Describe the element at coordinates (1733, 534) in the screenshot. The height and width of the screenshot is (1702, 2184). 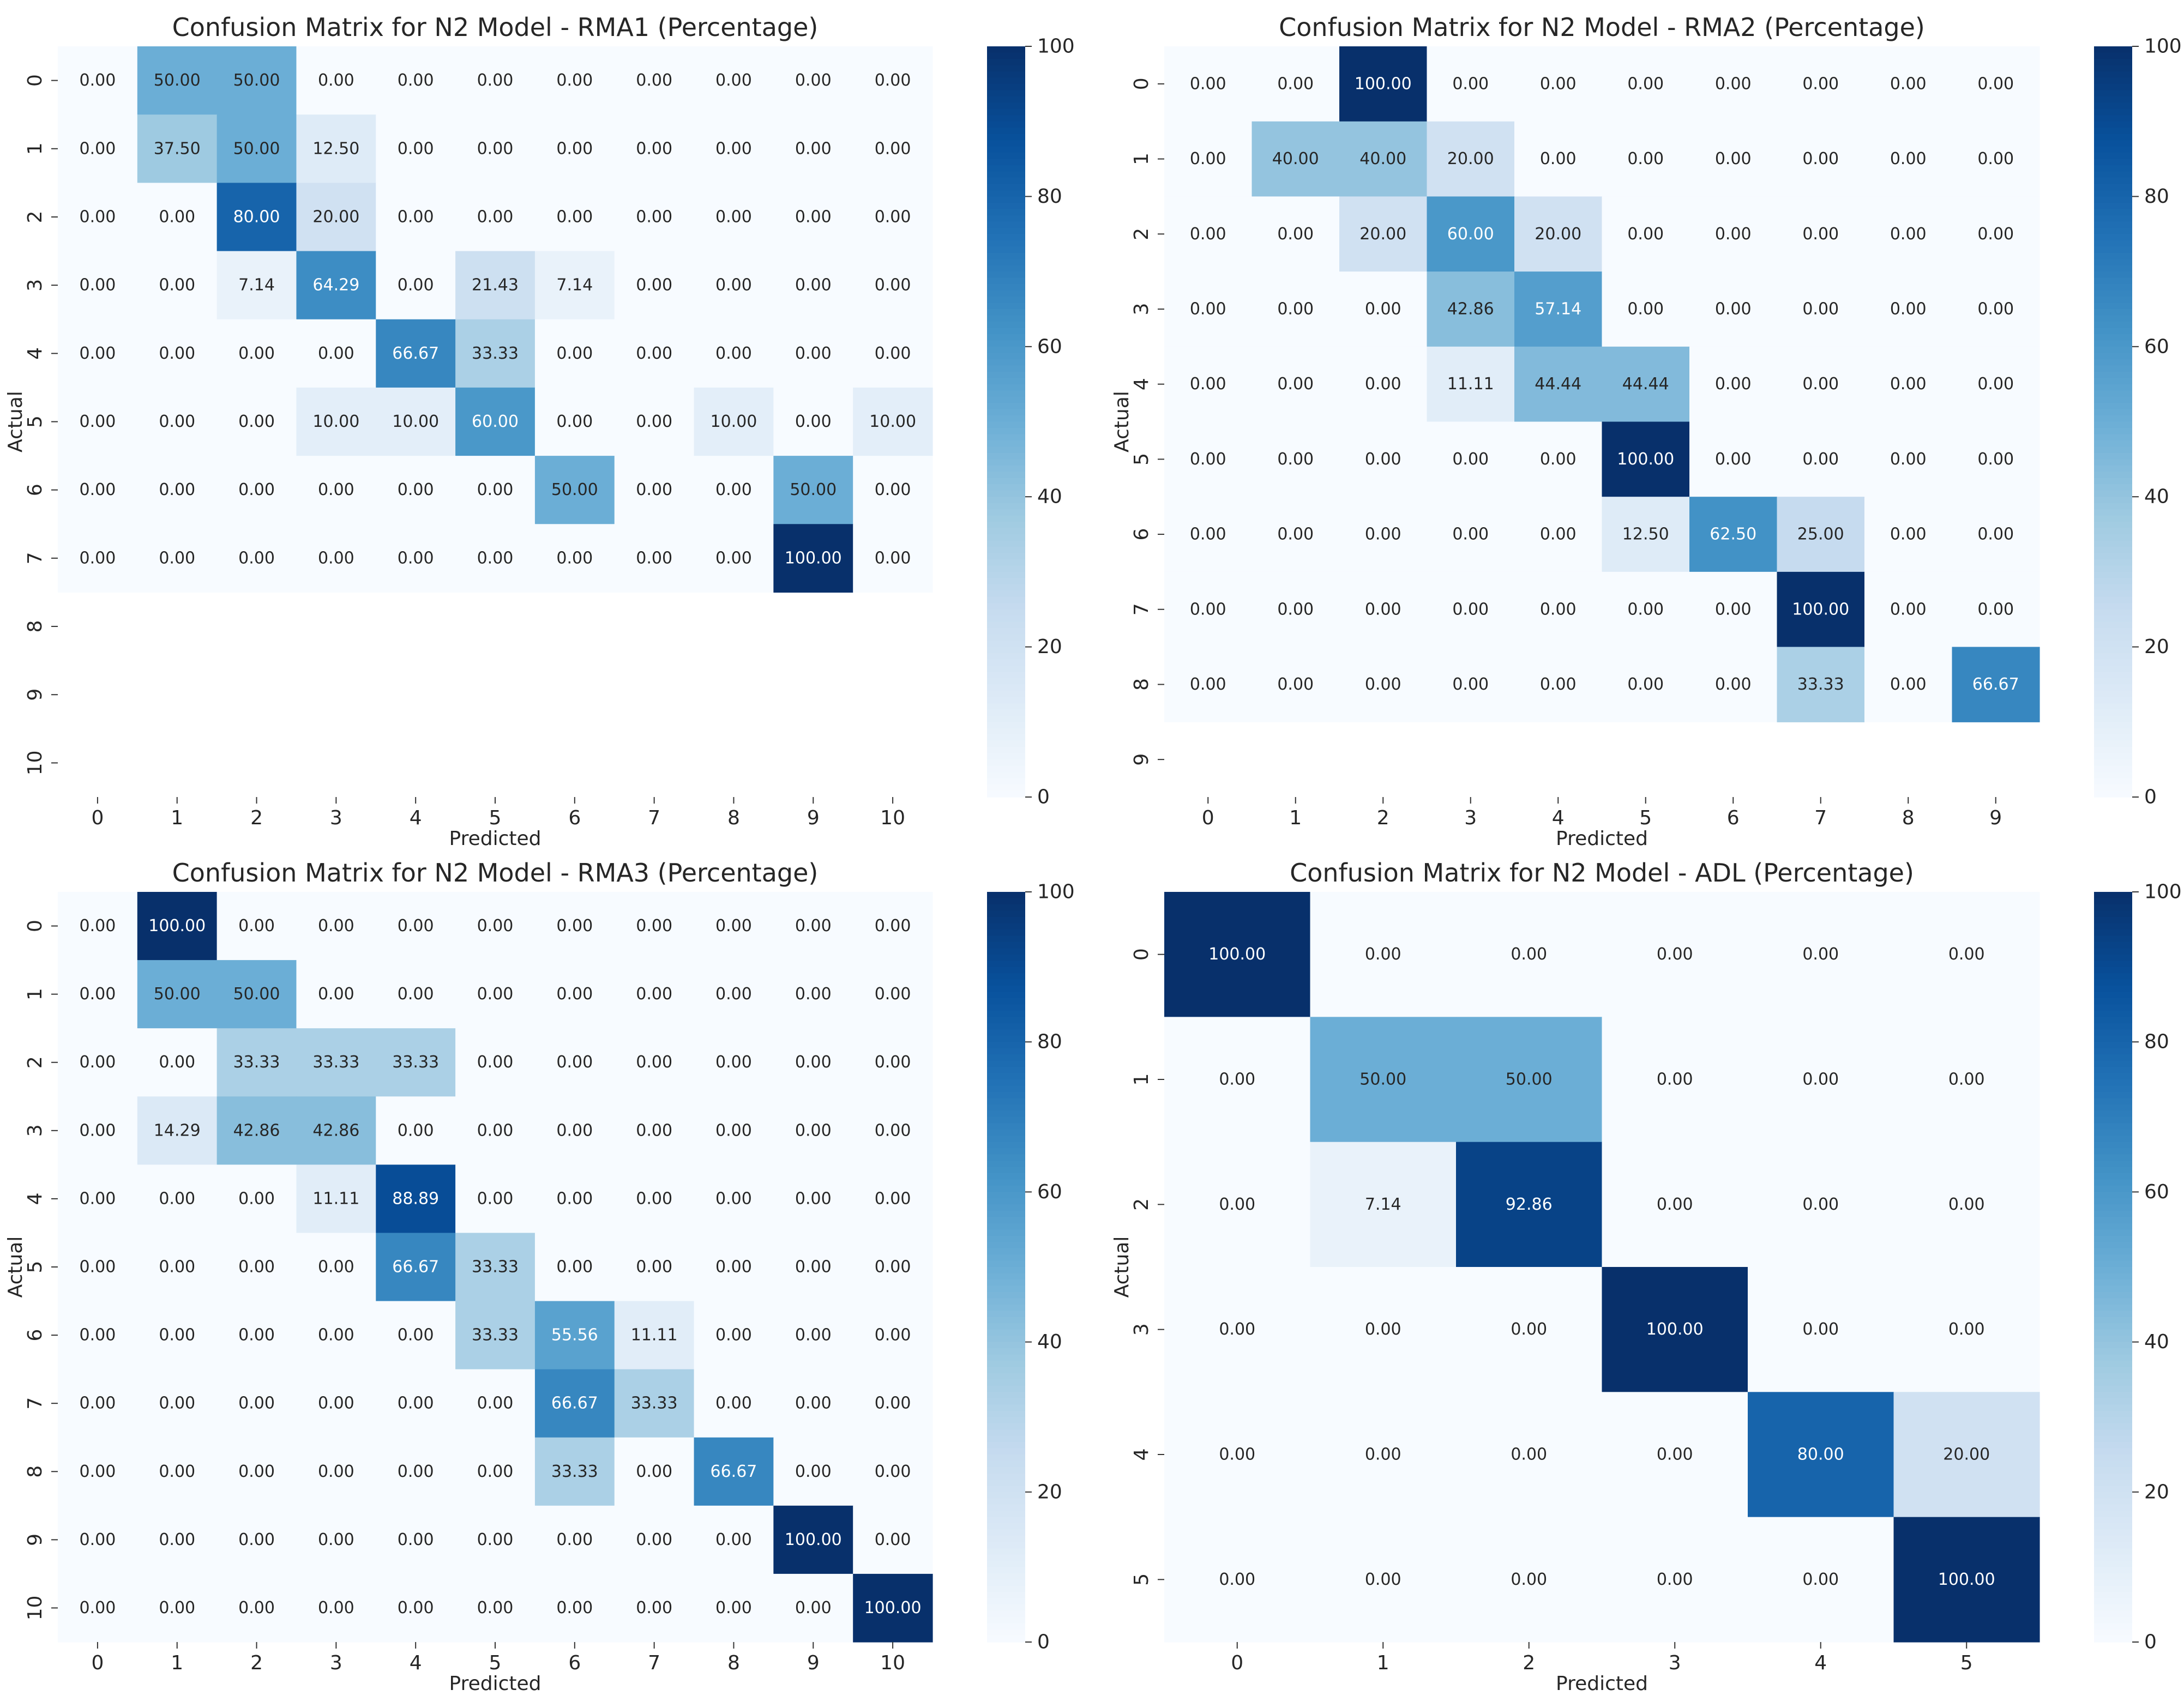
I see `cell-value-label: 62.50` at that location.